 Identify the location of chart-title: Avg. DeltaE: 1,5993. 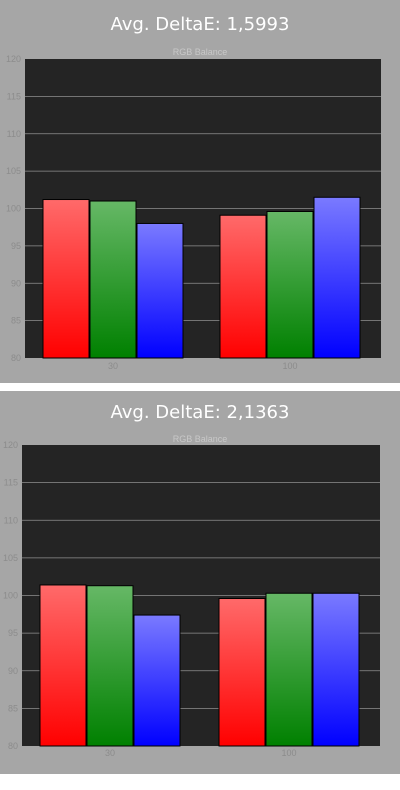
(200, 24).